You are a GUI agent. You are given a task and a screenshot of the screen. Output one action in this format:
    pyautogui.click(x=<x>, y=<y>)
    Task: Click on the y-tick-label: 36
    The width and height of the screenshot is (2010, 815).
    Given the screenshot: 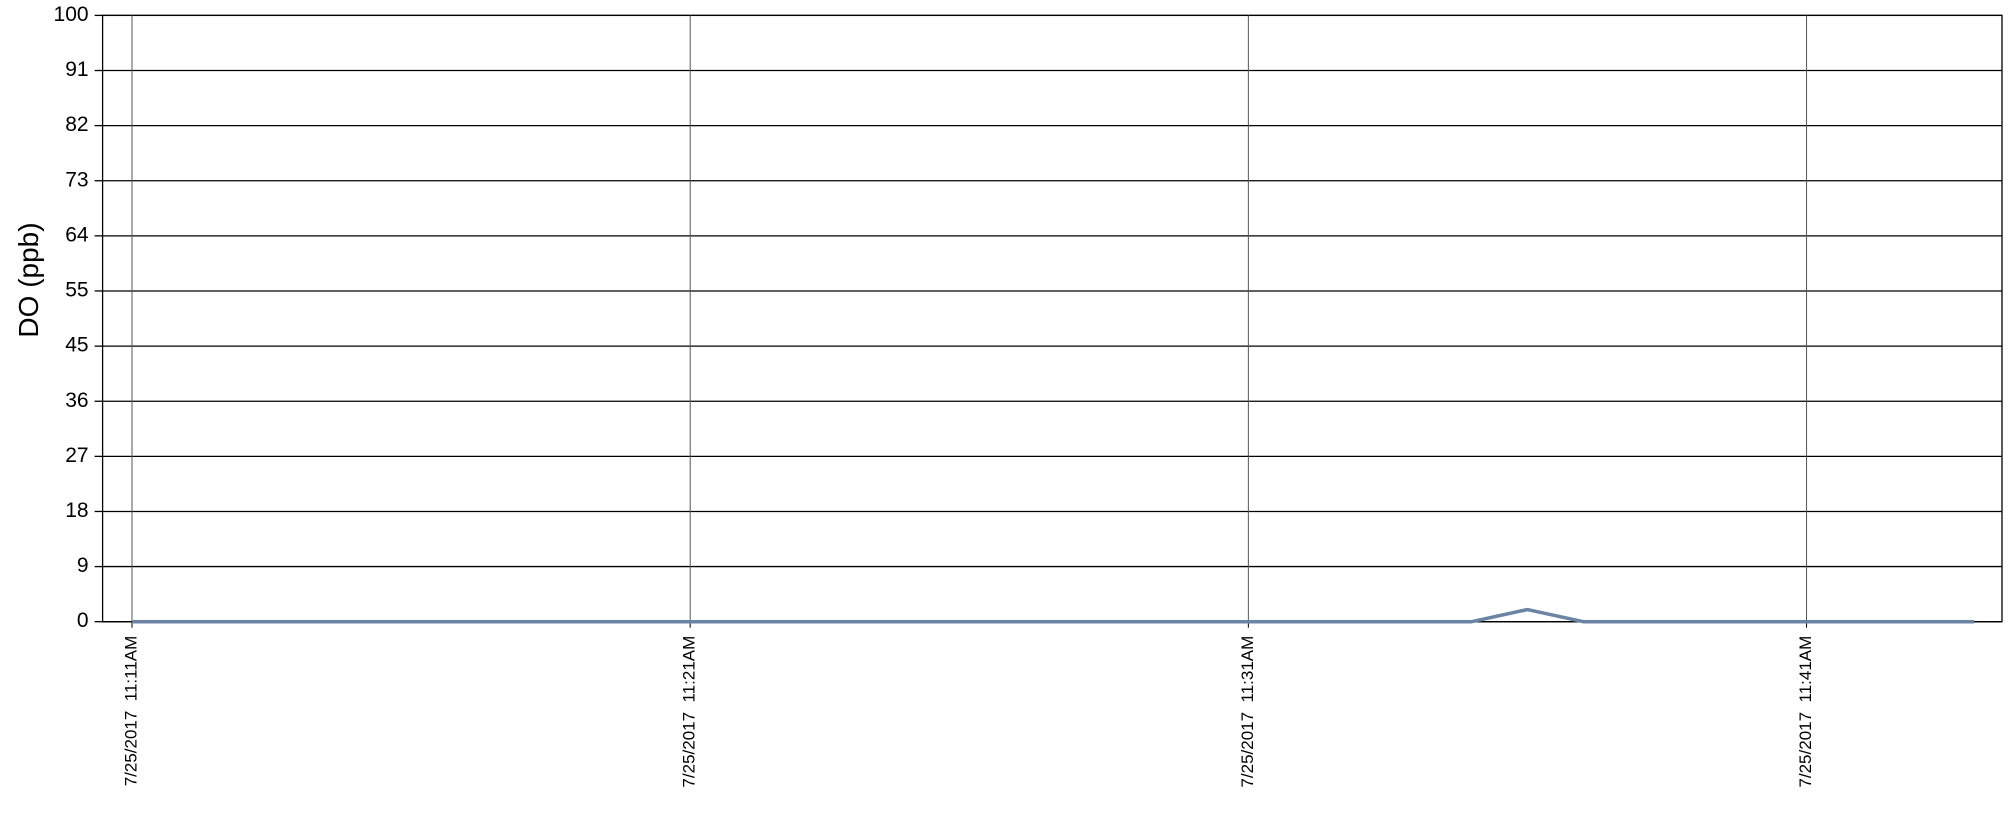 What is the action you would take?
    pyautogui.click(x=76, y=400)
    